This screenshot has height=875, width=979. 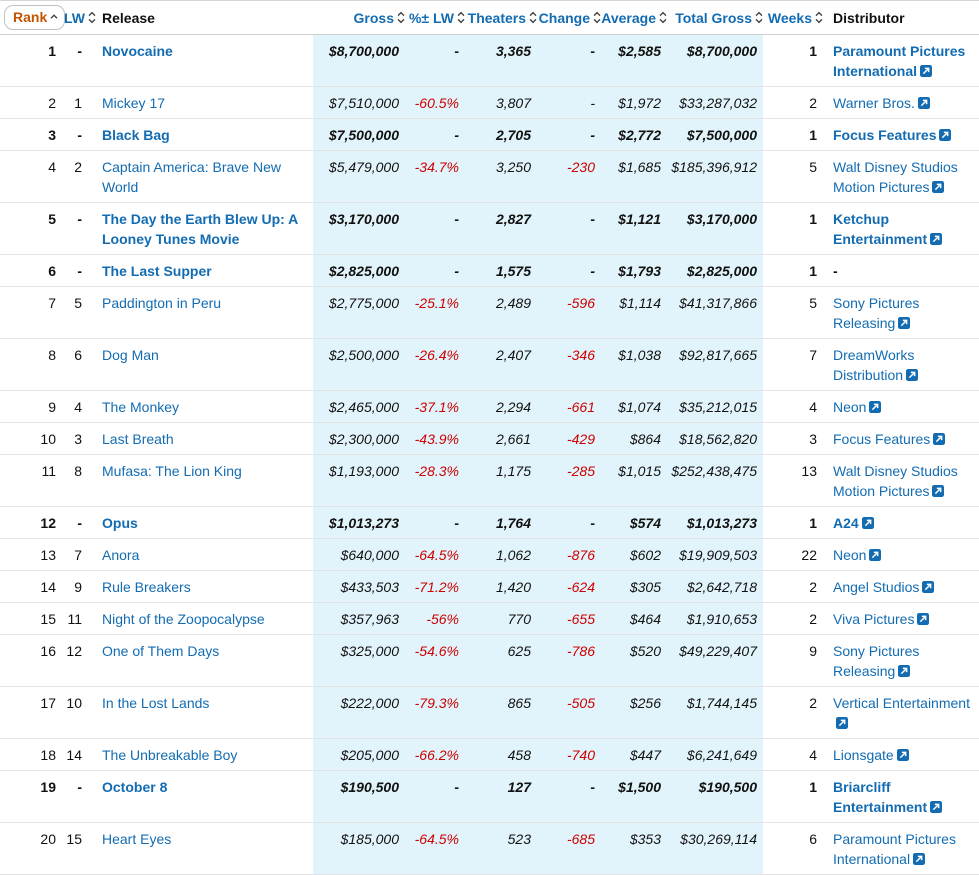 What do you see at coordinates (170, 755) in the screenshot?
I see `release-link: The Unbreakable Boy` at bounding box center [170, 755].